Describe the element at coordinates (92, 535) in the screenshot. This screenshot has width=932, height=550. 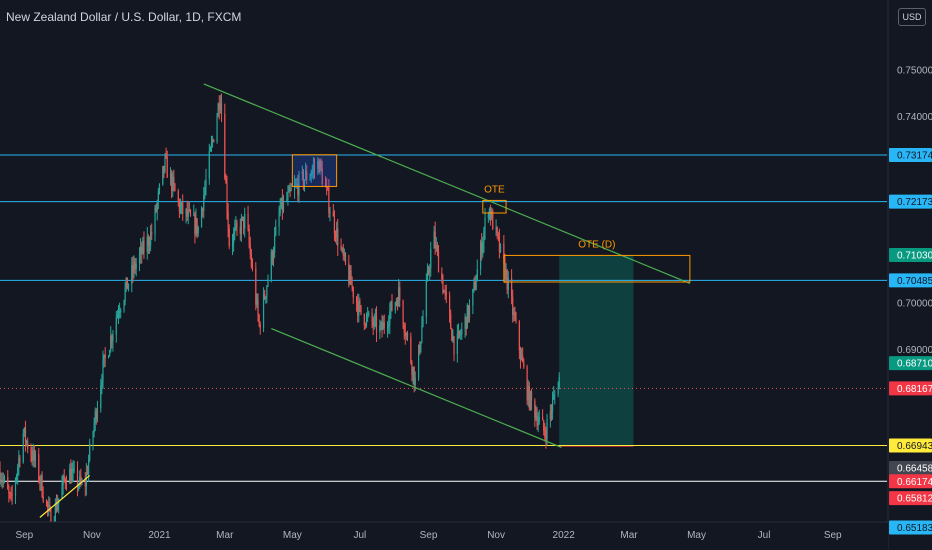
I see `x-tick-label-1: Nov` at that location.